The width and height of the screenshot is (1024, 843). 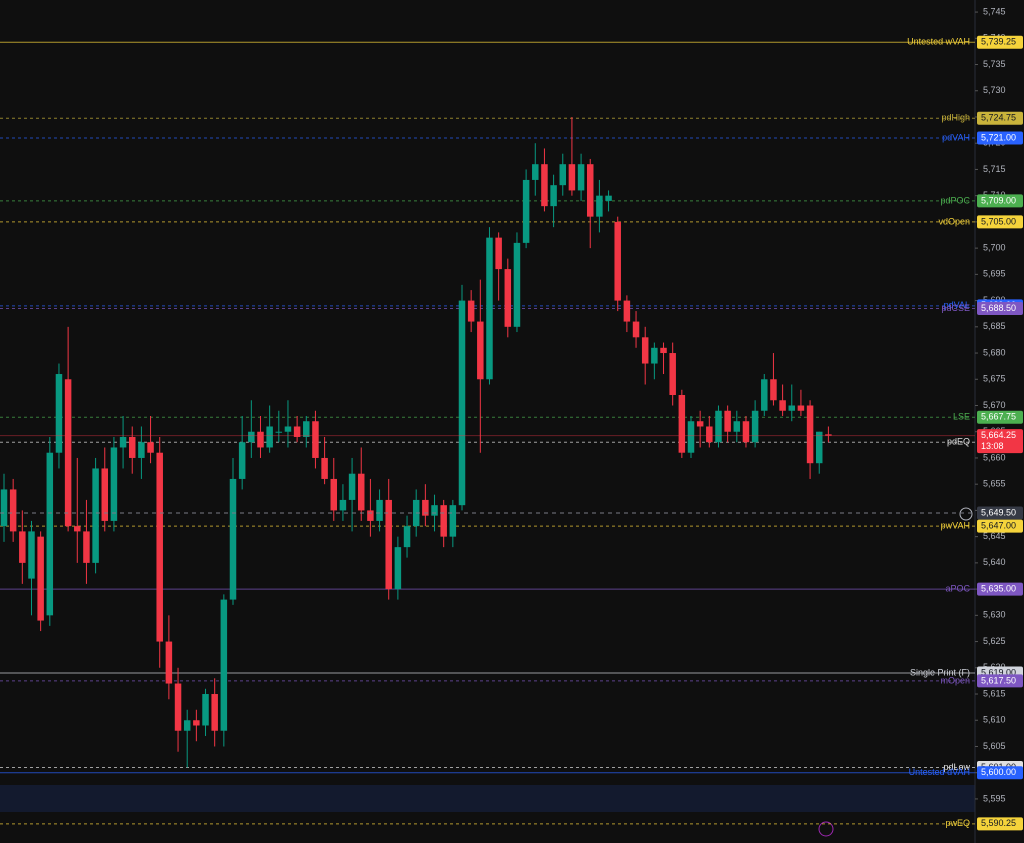 What do you see at coordinates (955, 118) in the screenshot?
I see `level-name: pdHigh` at bounding box center [955, 118].